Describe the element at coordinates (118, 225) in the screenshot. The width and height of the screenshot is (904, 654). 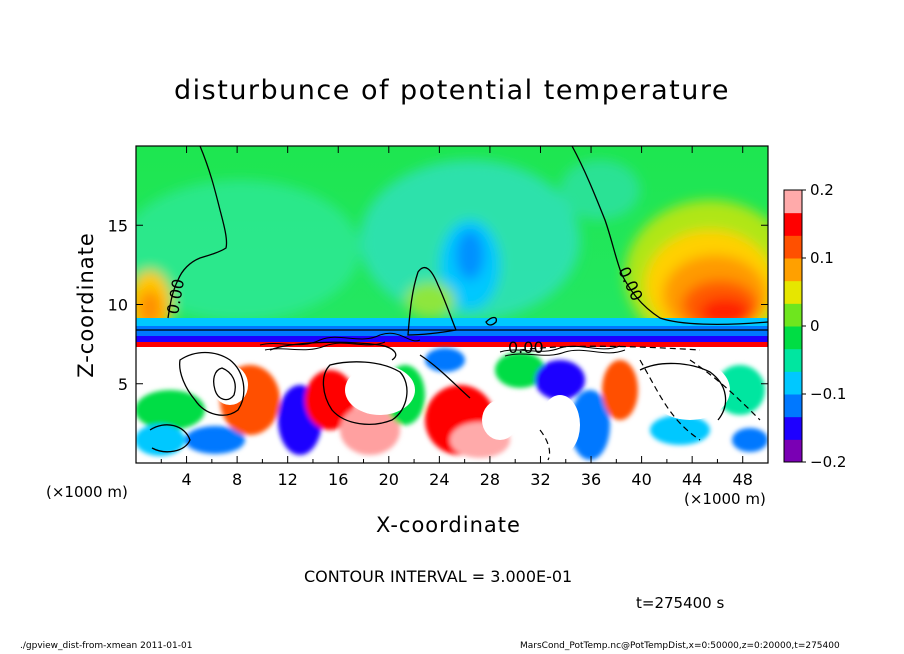
I see `y-tick-label: 15` at that location.